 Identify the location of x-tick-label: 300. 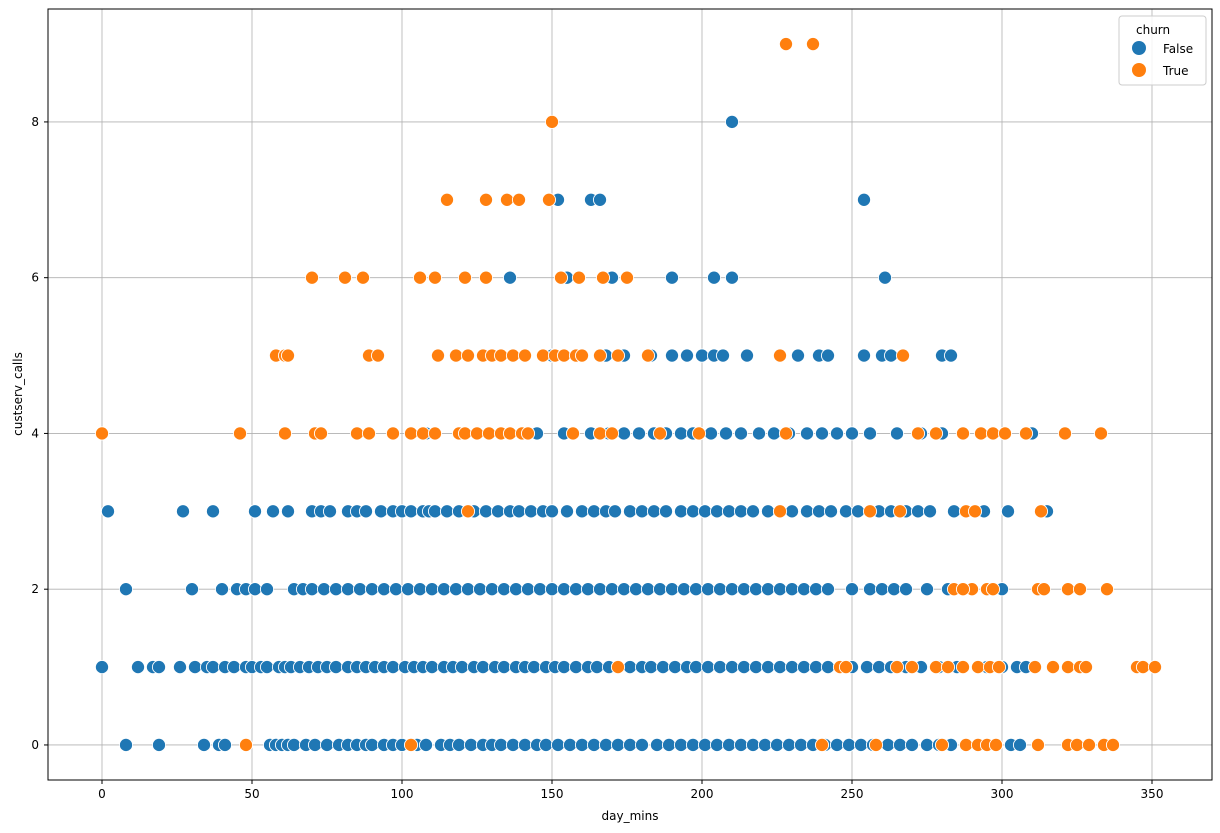
(1002, 794).